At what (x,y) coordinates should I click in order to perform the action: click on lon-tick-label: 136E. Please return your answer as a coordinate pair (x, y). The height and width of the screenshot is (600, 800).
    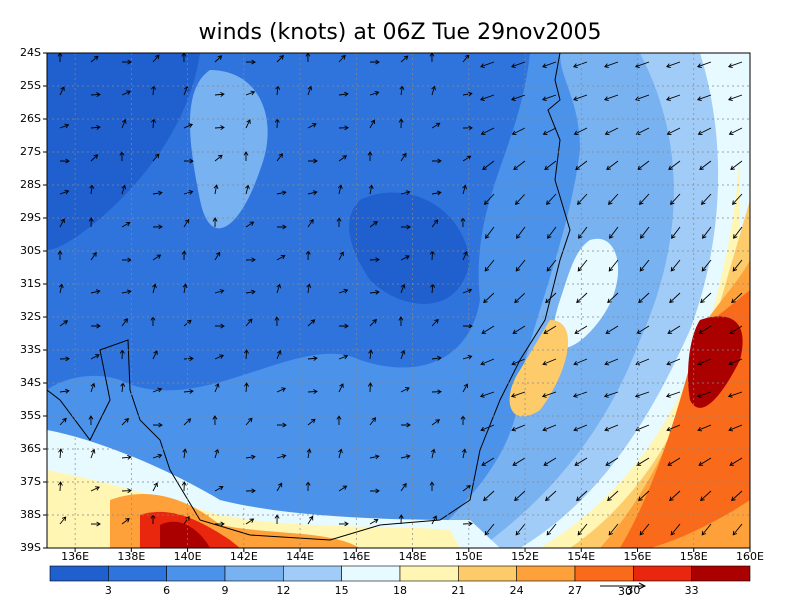
    Looking at the image, I should click on (75, 556).